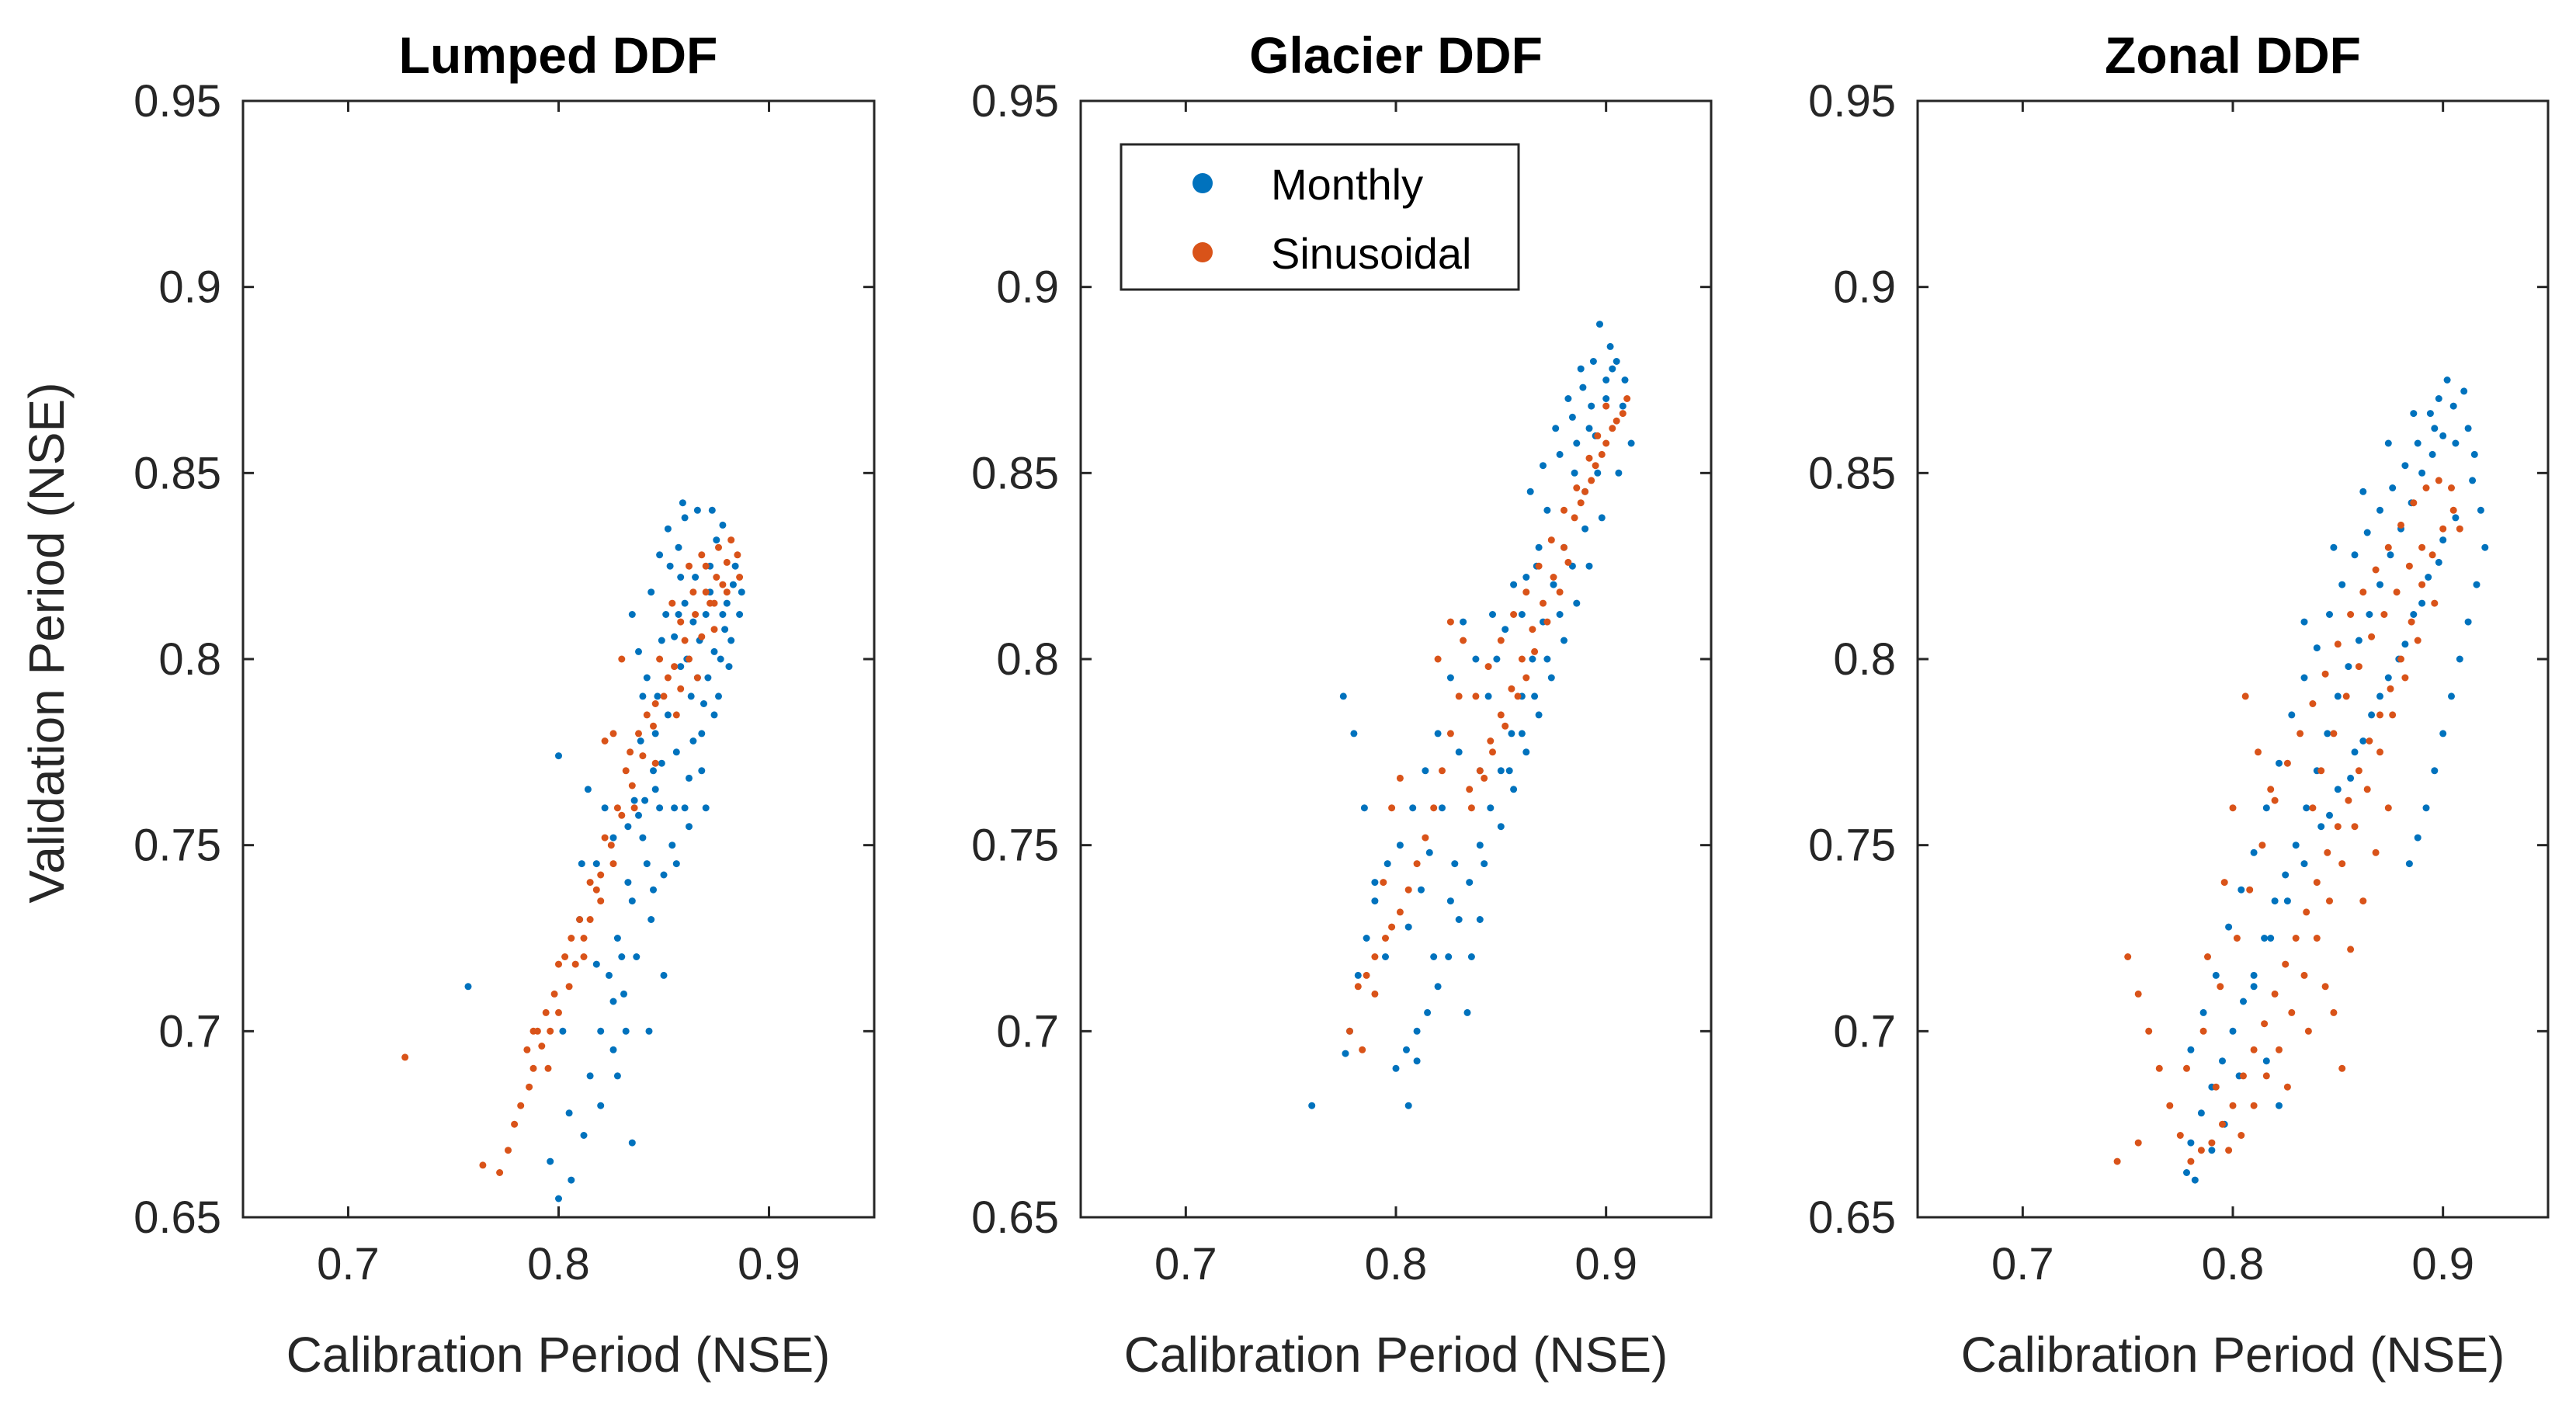 The width and height of the screenshot is (2576, 1409). Describe the element at coordinates (1864, 659) in the screenshot. I see `y-tick-label: 0.8` at that location.